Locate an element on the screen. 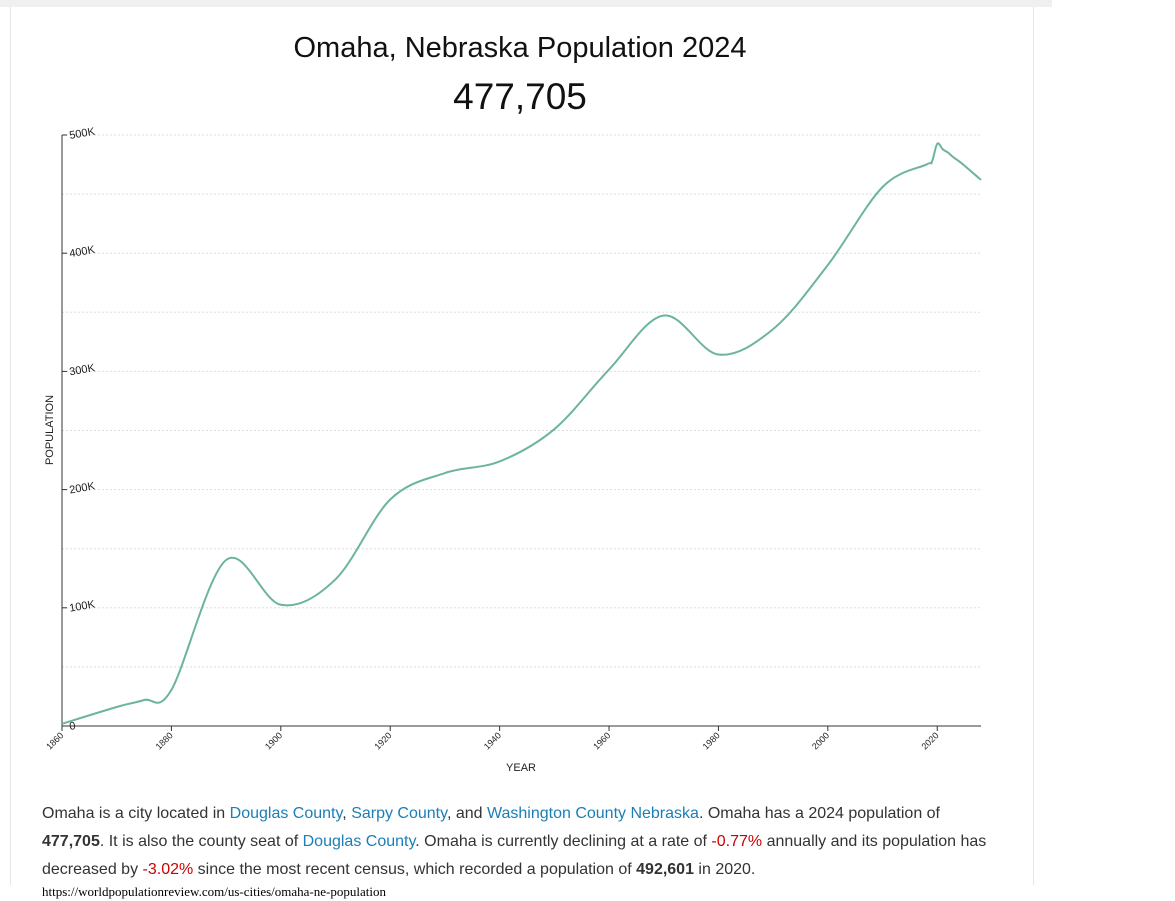 This screenshot has height=901, width=1175. x-tick-label: 1940 is located at coordinates (492, 740).